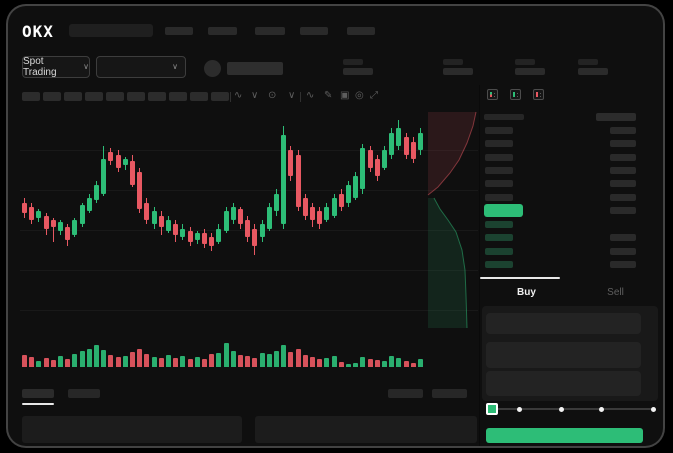  Describe the element at coordinates (504, 117) in the screenshot. I see `orderbook-price-header` at that location.